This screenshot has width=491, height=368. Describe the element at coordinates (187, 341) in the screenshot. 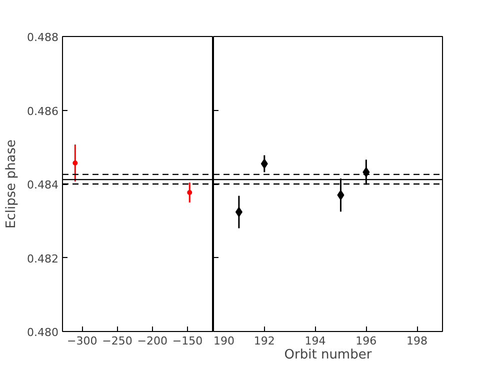

I see `x-tick-label: −150` at that location.